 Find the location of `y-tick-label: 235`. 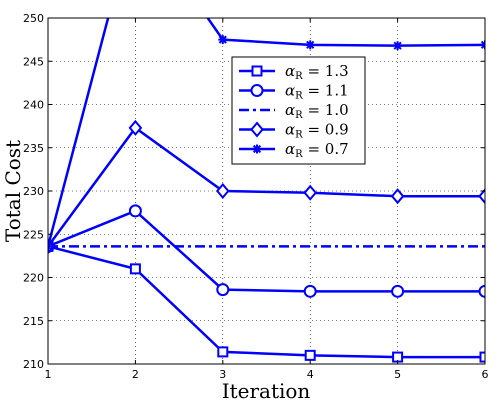

y-tick-label: 235 is located at coordinates (33, 148).